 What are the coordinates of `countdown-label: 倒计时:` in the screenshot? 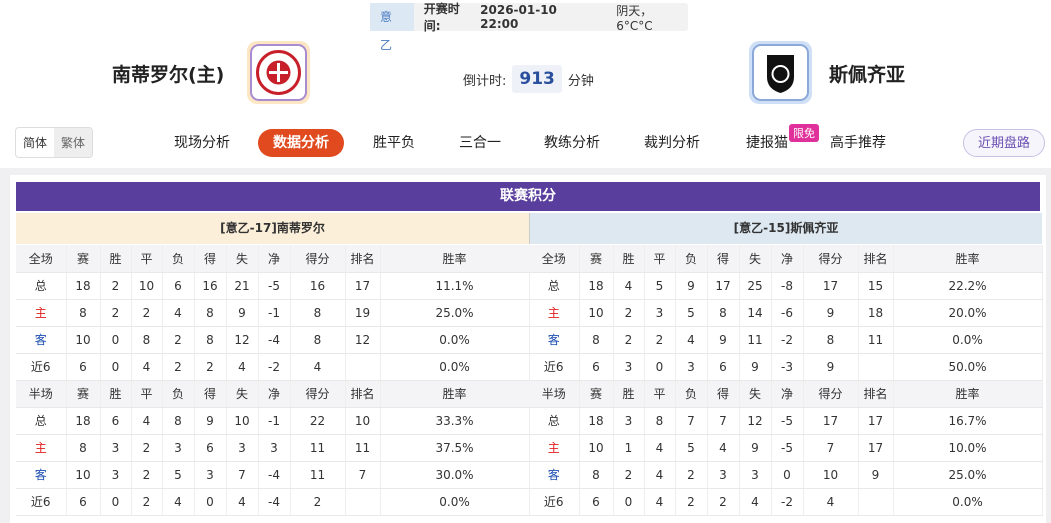 It's located at (485, 81).